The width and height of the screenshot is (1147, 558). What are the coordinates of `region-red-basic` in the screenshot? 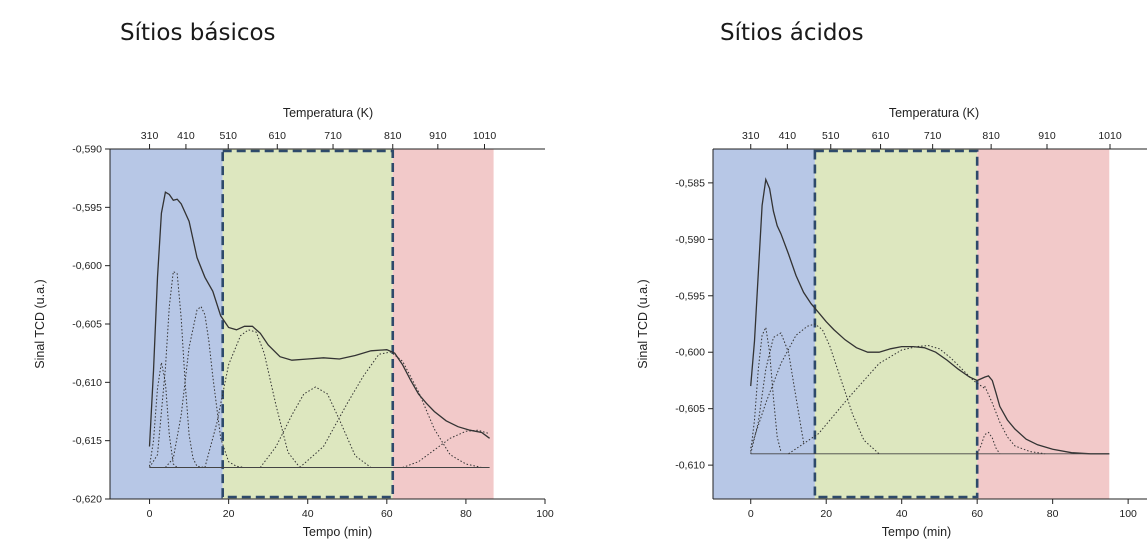 It's located at (443, 324).